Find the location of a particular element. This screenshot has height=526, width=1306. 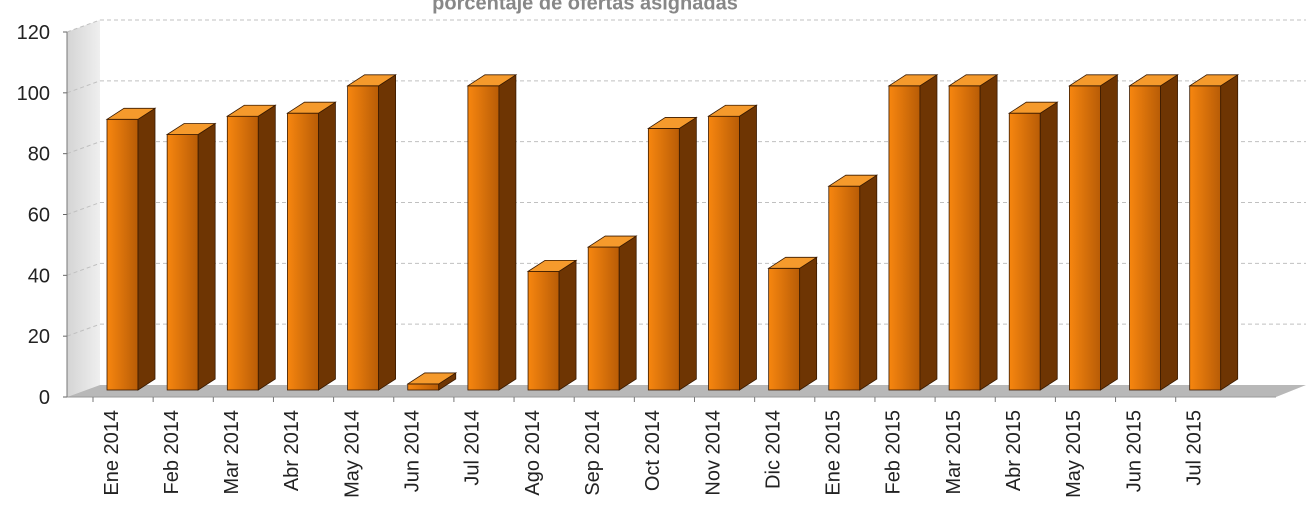

x-tick-label: Abr 2014 is located at coordinates (292, 450).